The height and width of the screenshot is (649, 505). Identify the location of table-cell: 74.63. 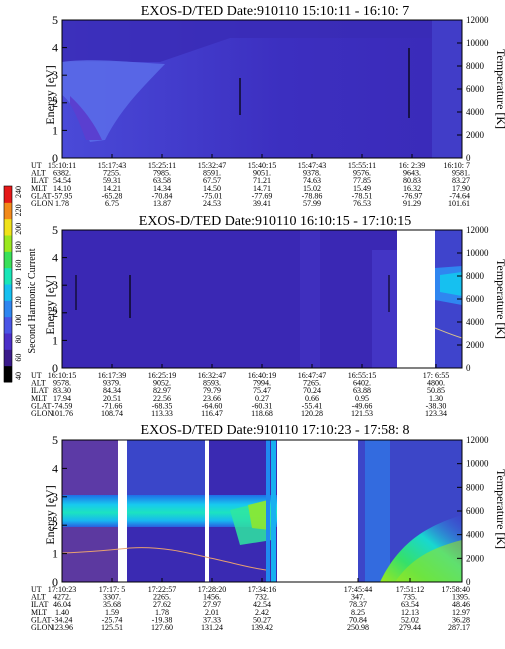
(312, 180).